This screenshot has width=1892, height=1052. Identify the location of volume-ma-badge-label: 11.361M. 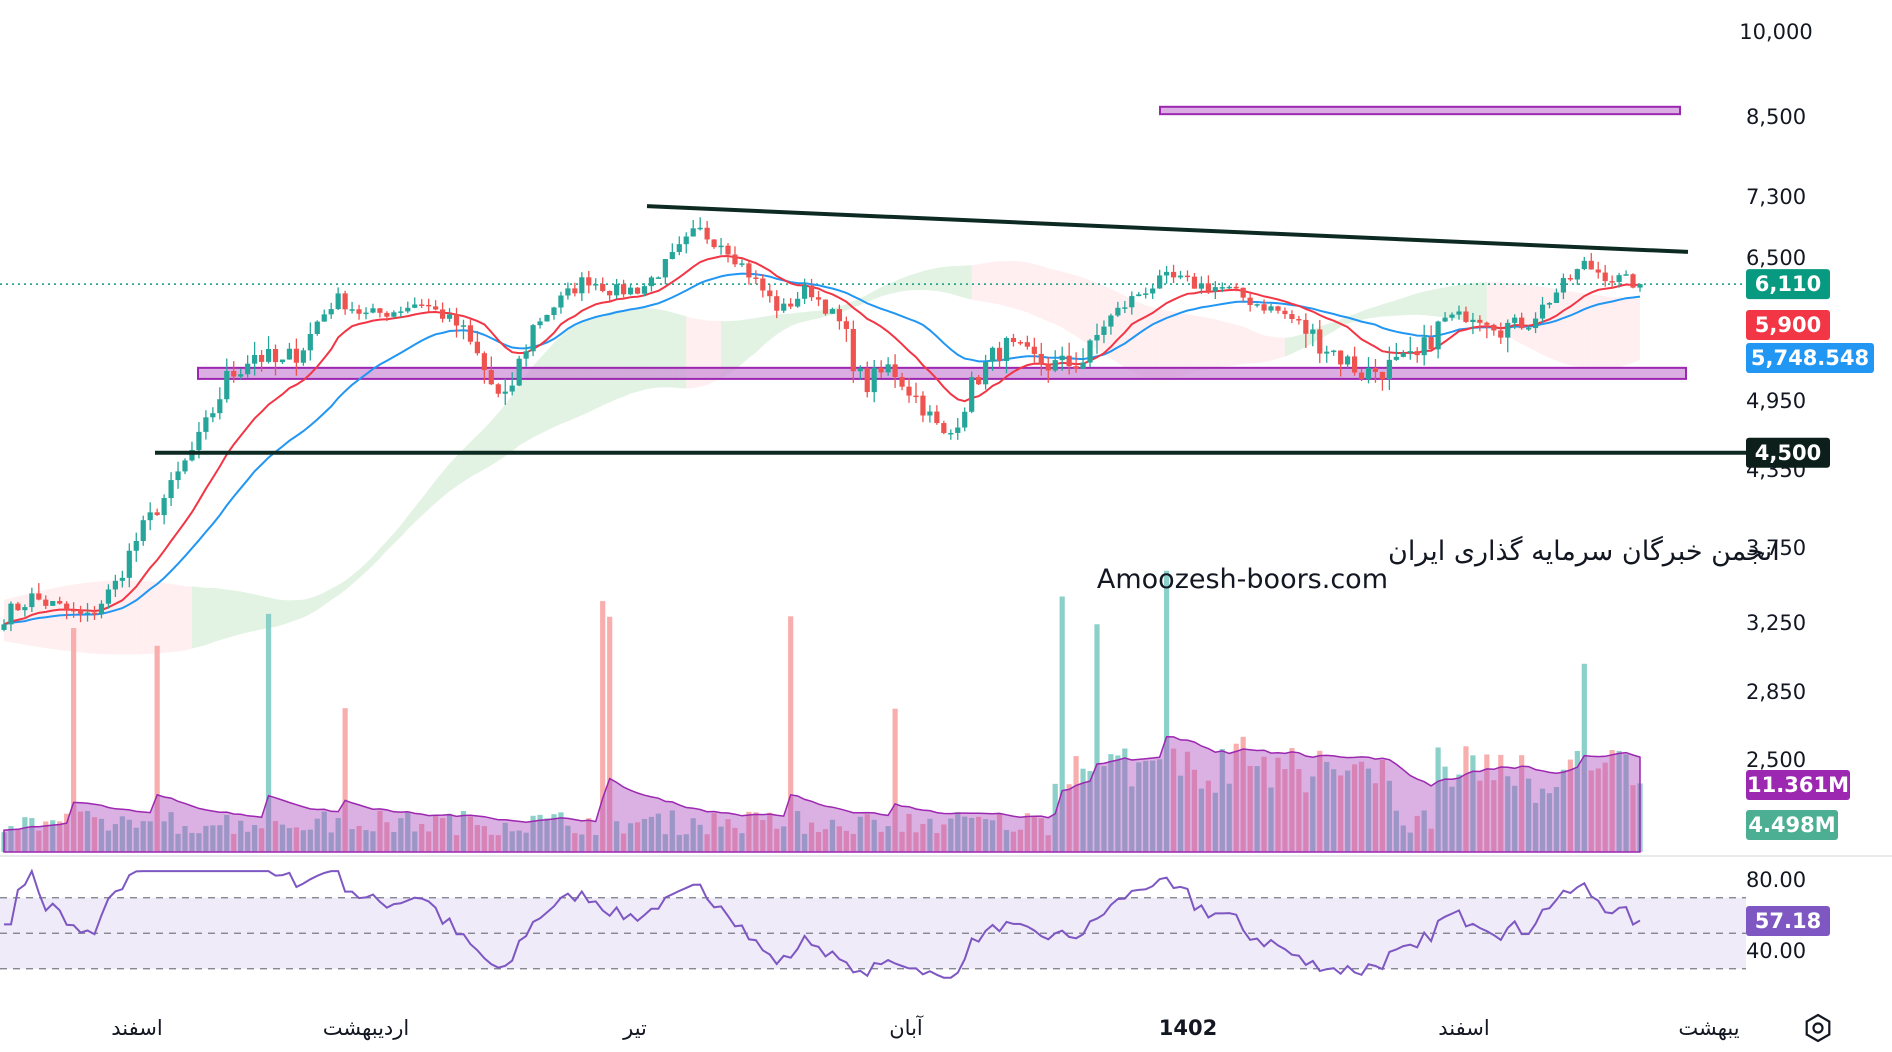
(1798, 785).